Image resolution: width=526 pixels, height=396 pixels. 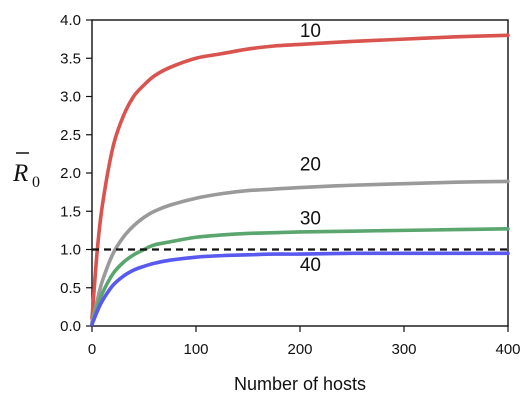 I want to click on y-tick-label-2.0: 2.0, so click(x=70, y=173).